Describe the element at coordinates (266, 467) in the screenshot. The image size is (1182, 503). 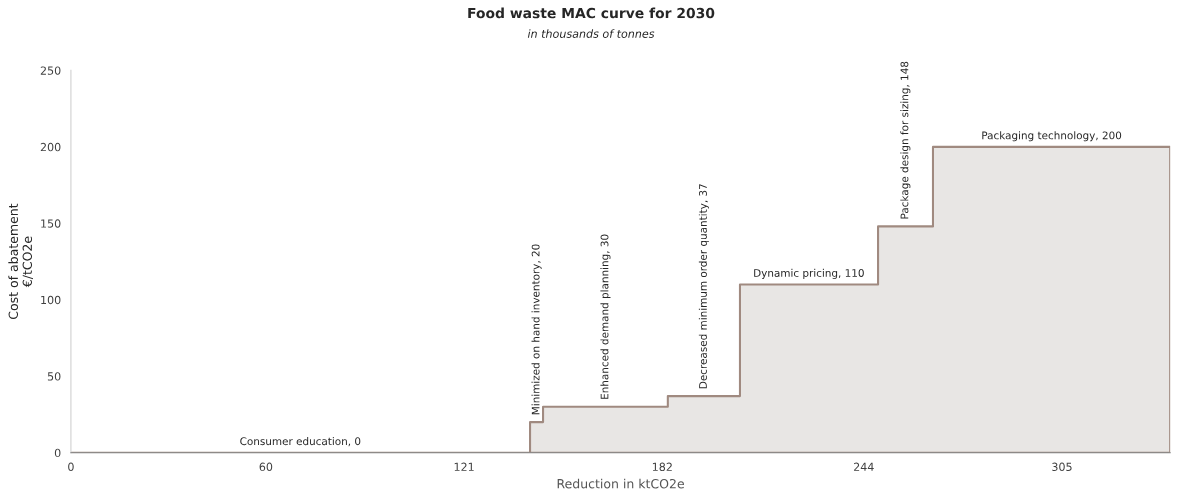
I see `x-tick-label: 60` at that location.